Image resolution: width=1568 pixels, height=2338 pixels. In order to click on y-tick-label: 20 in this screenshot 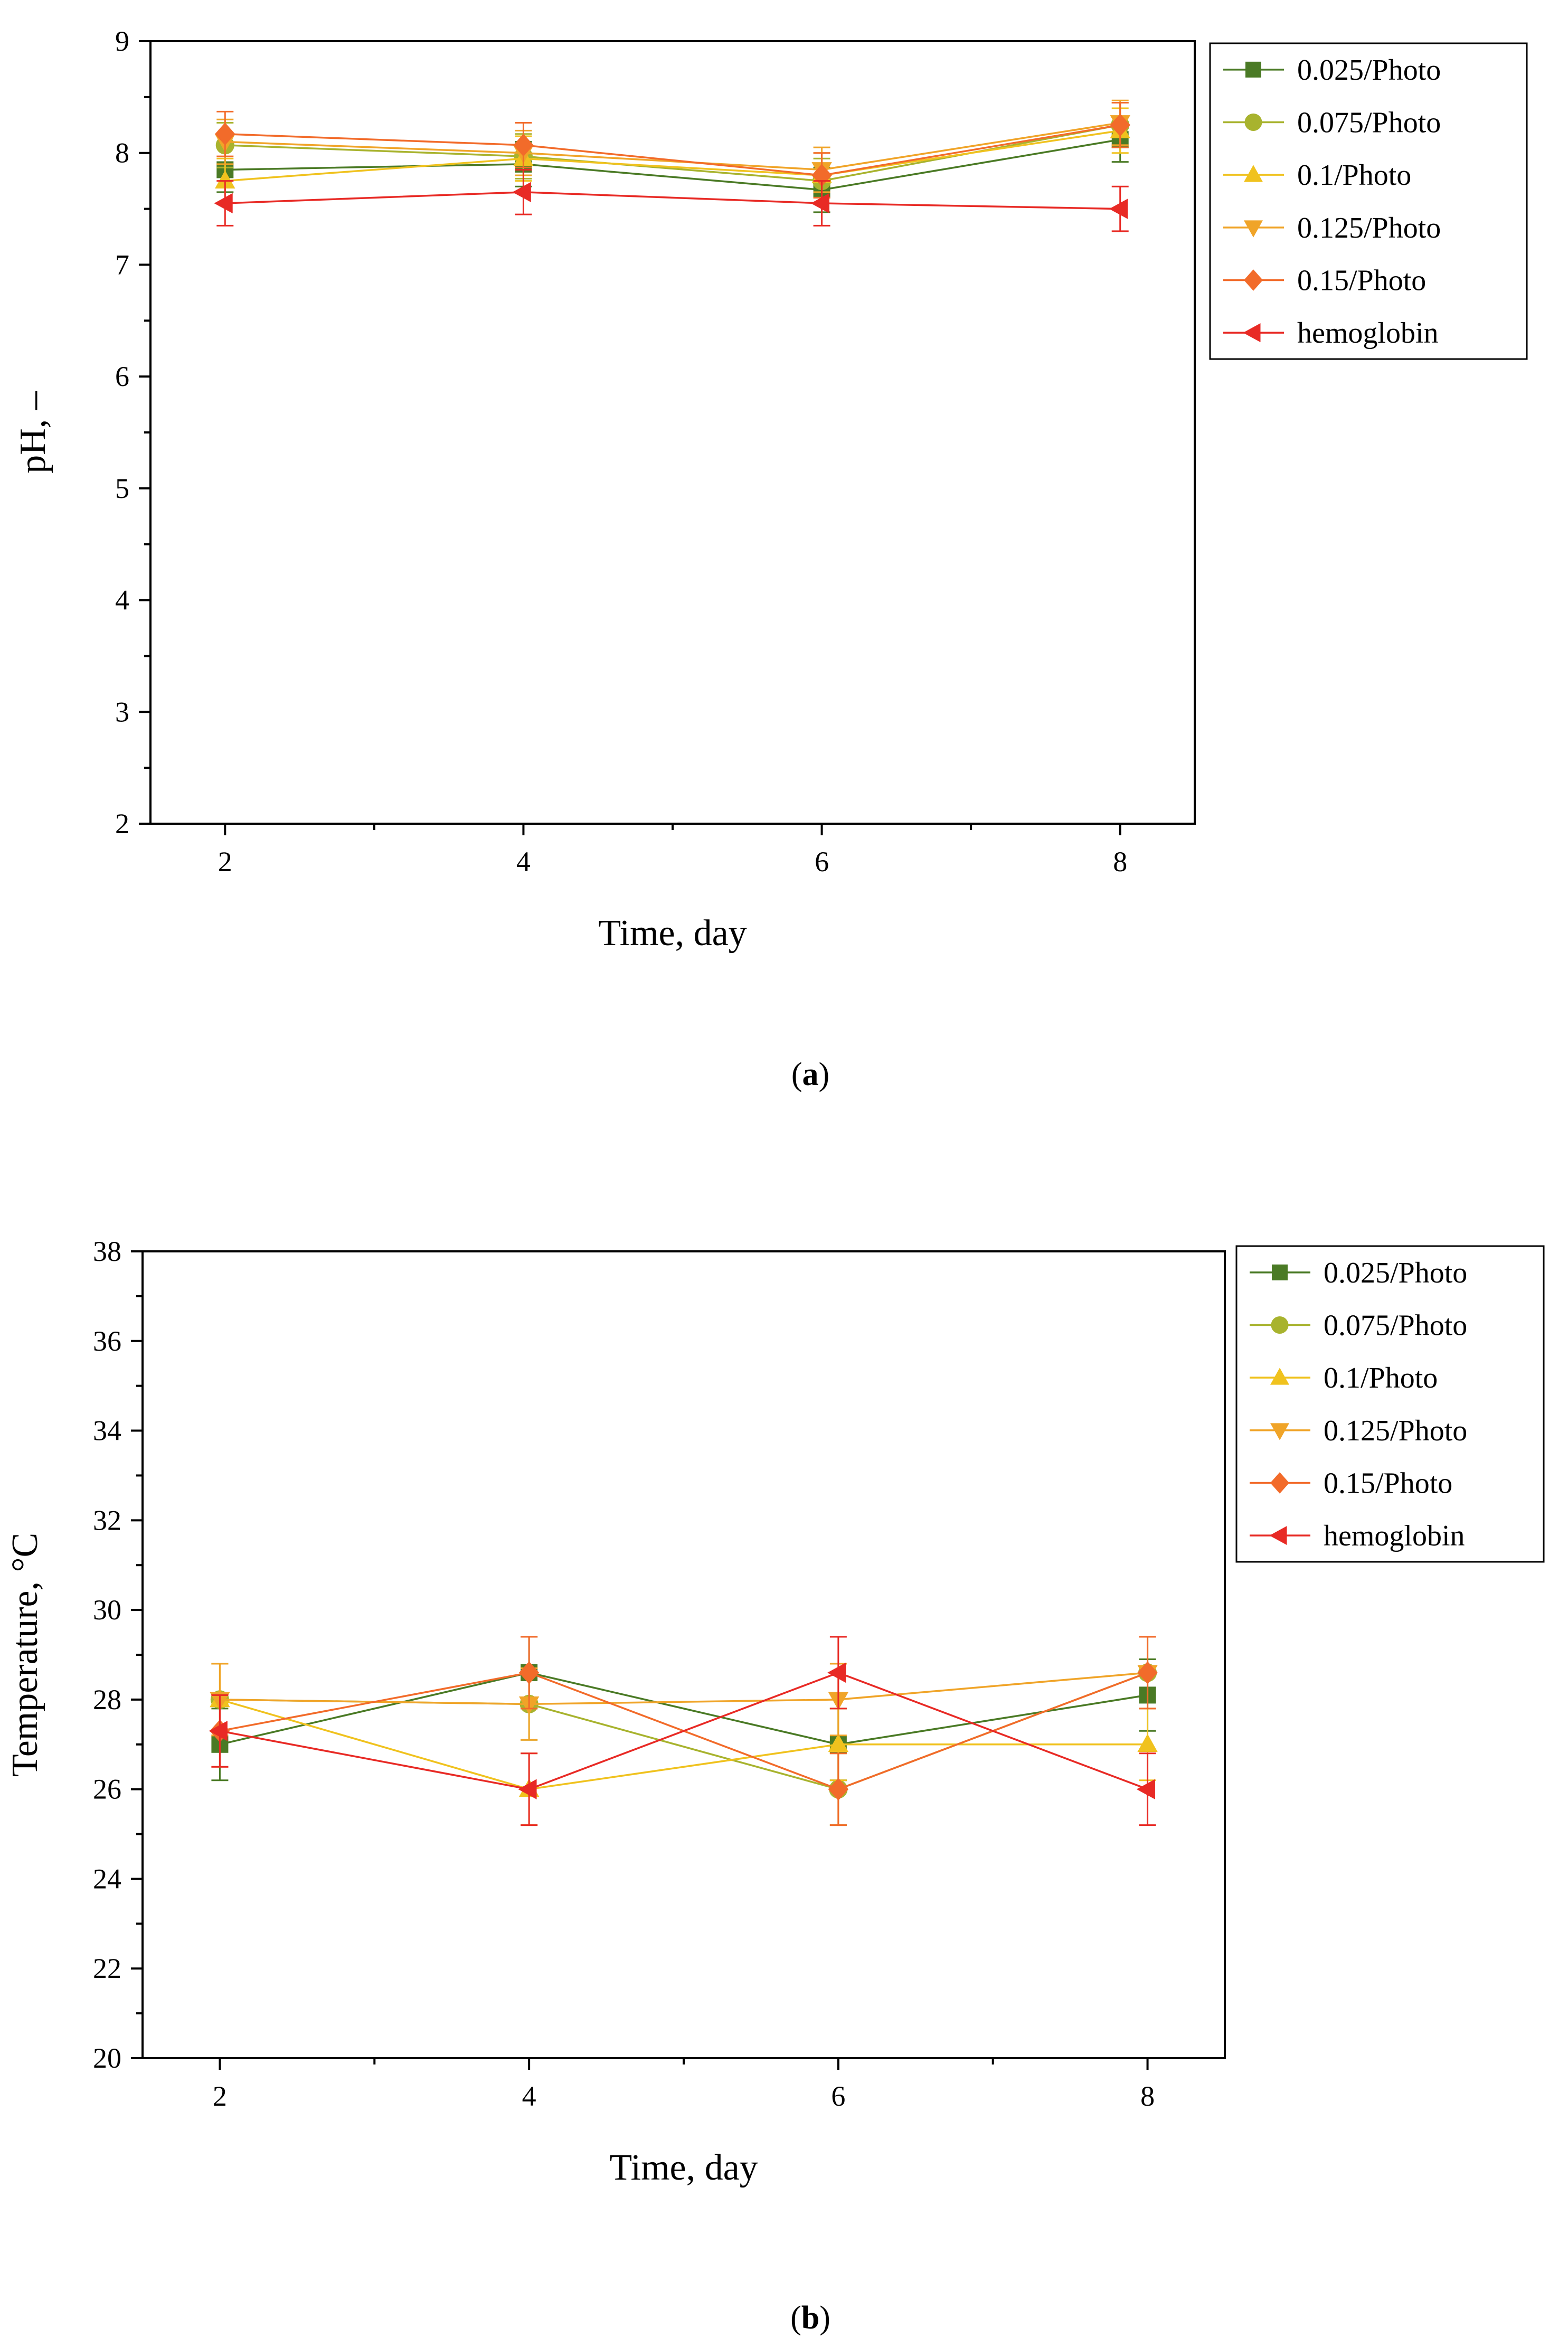, I will do `click(107, 2058)`.